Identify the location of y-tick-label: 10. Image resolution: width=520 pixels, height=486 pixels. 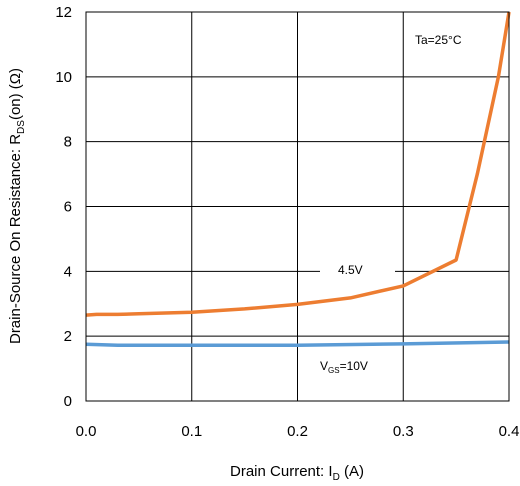
(63, 77).